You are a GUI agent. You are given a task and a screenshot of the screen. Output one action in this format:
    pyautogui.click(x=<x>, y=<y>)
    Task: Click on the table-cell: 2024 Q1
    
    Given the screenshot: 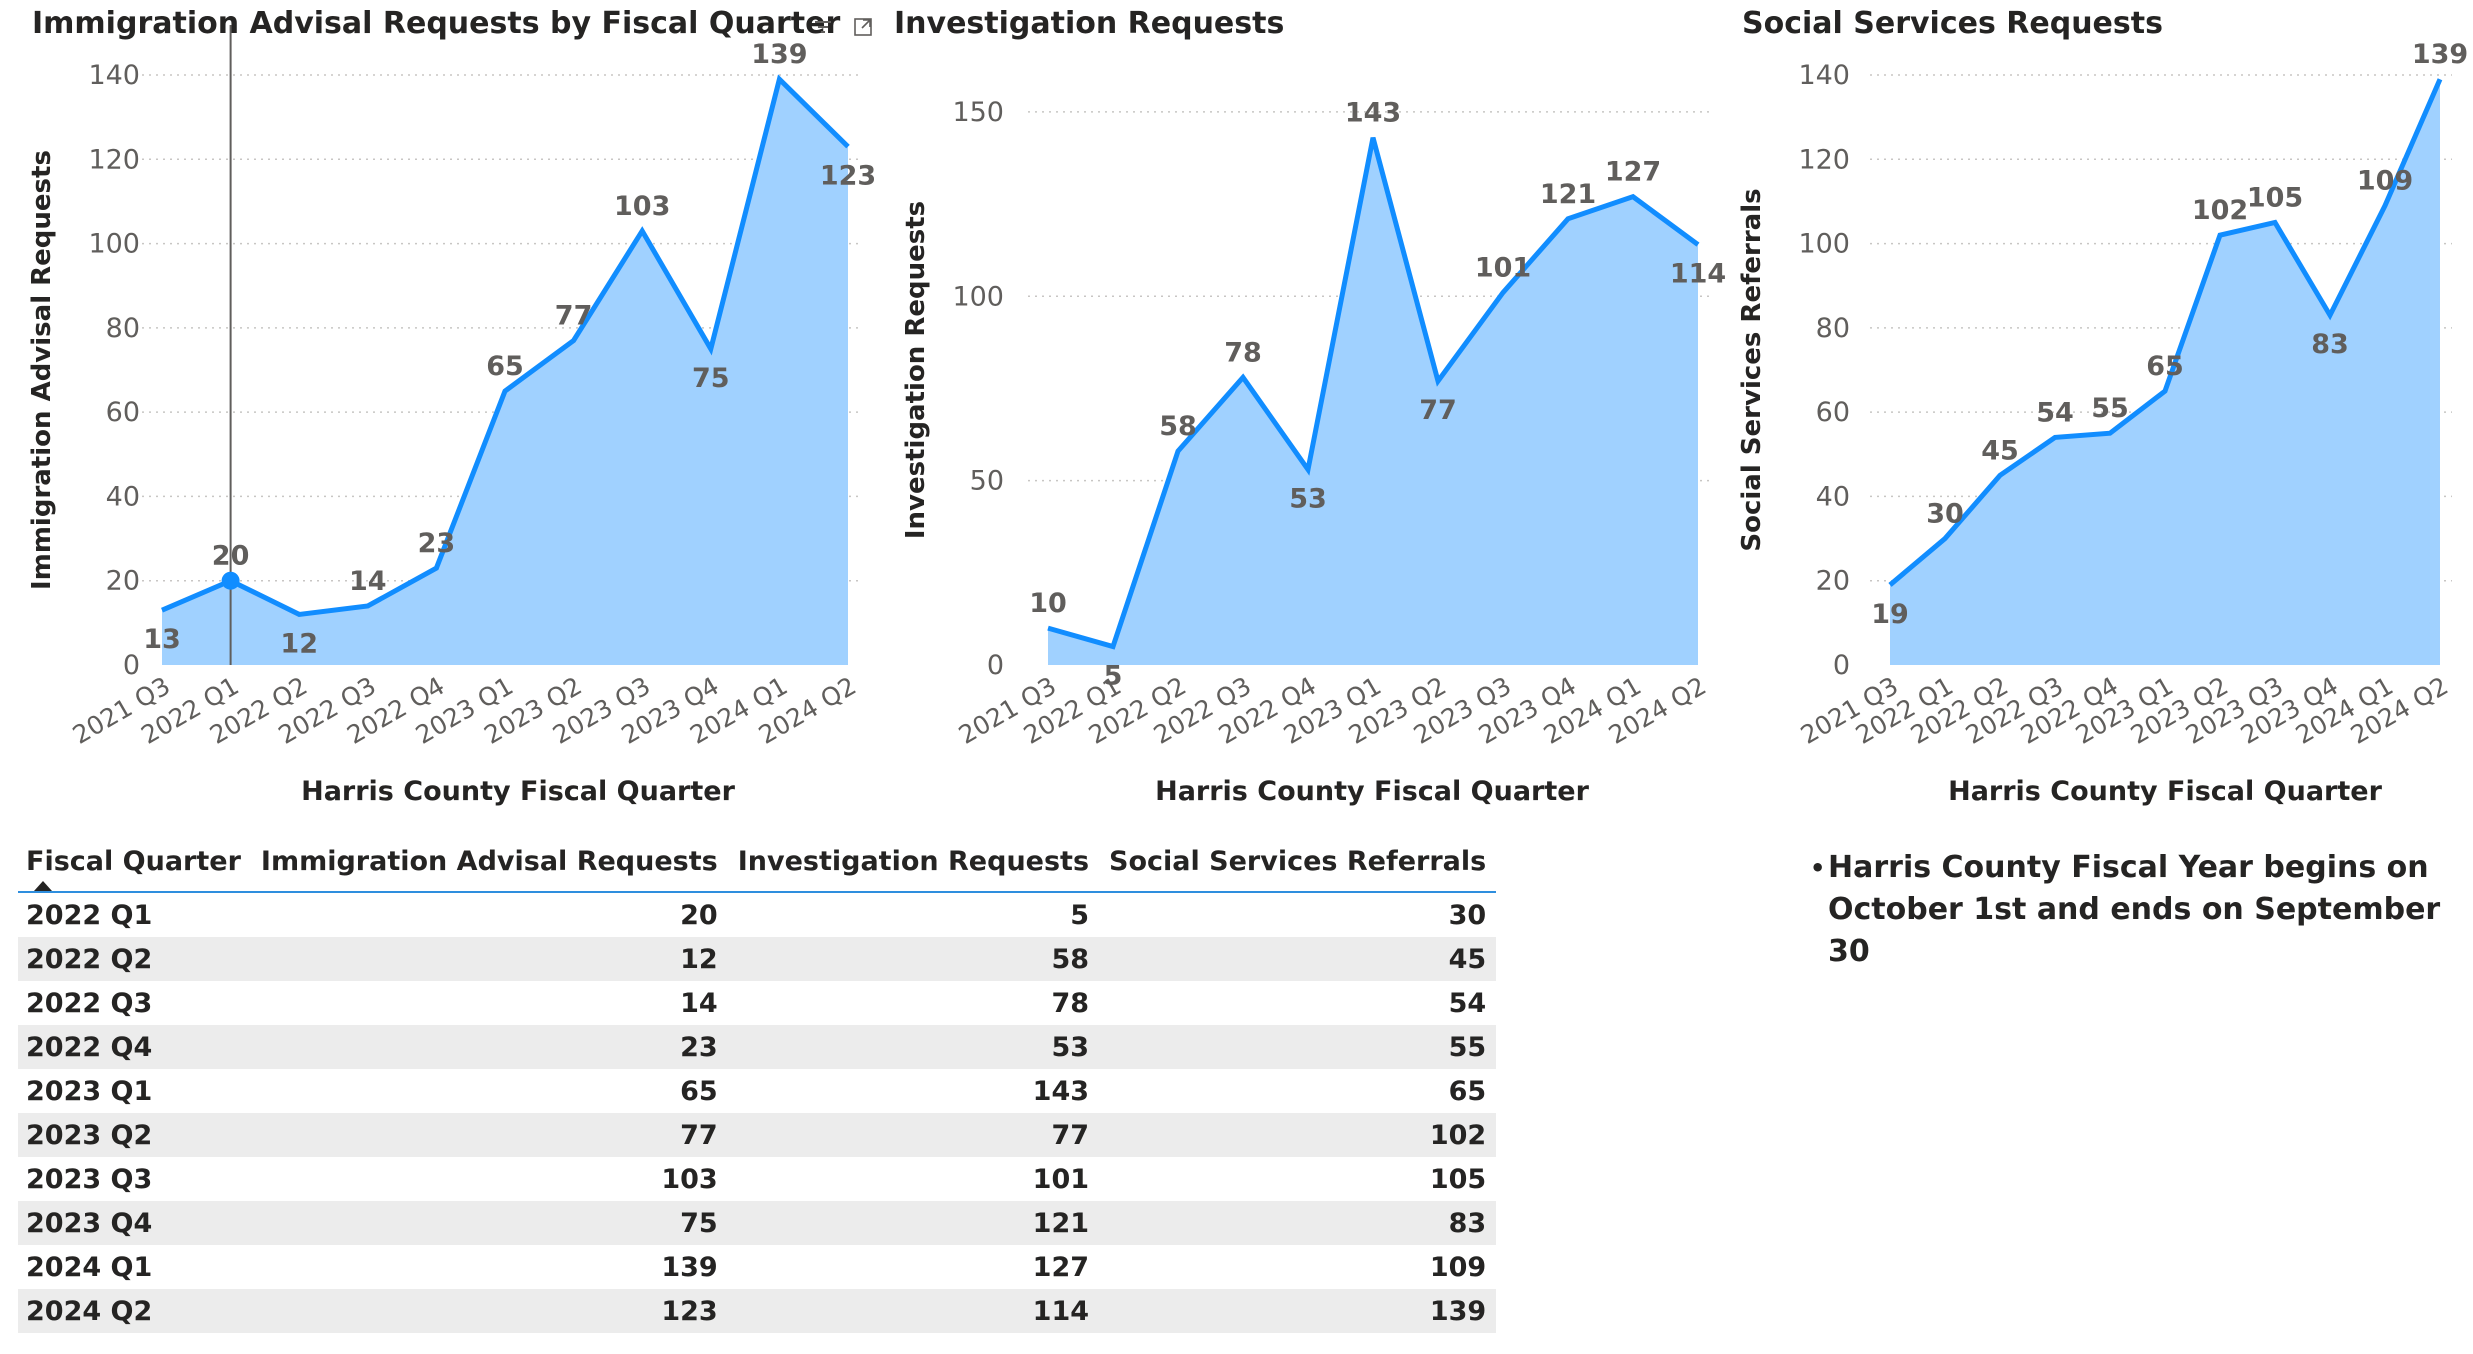 What is the action you would take?
    pyautogui.click(x=89, y=1267)
    